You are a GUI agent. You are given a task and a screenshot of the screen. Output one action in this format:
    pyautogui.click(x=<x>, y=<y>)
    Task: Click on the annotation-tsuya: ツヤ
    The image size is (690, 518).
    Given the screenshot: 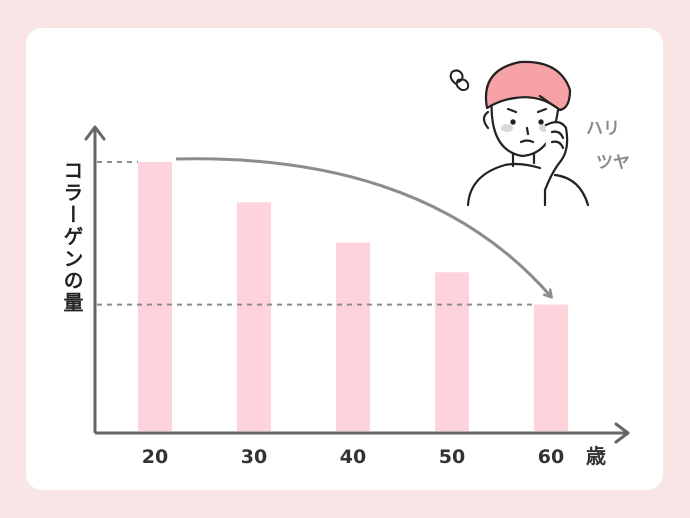 What is the action you would take?
    pyautogui.click(x=613, y=163)
    